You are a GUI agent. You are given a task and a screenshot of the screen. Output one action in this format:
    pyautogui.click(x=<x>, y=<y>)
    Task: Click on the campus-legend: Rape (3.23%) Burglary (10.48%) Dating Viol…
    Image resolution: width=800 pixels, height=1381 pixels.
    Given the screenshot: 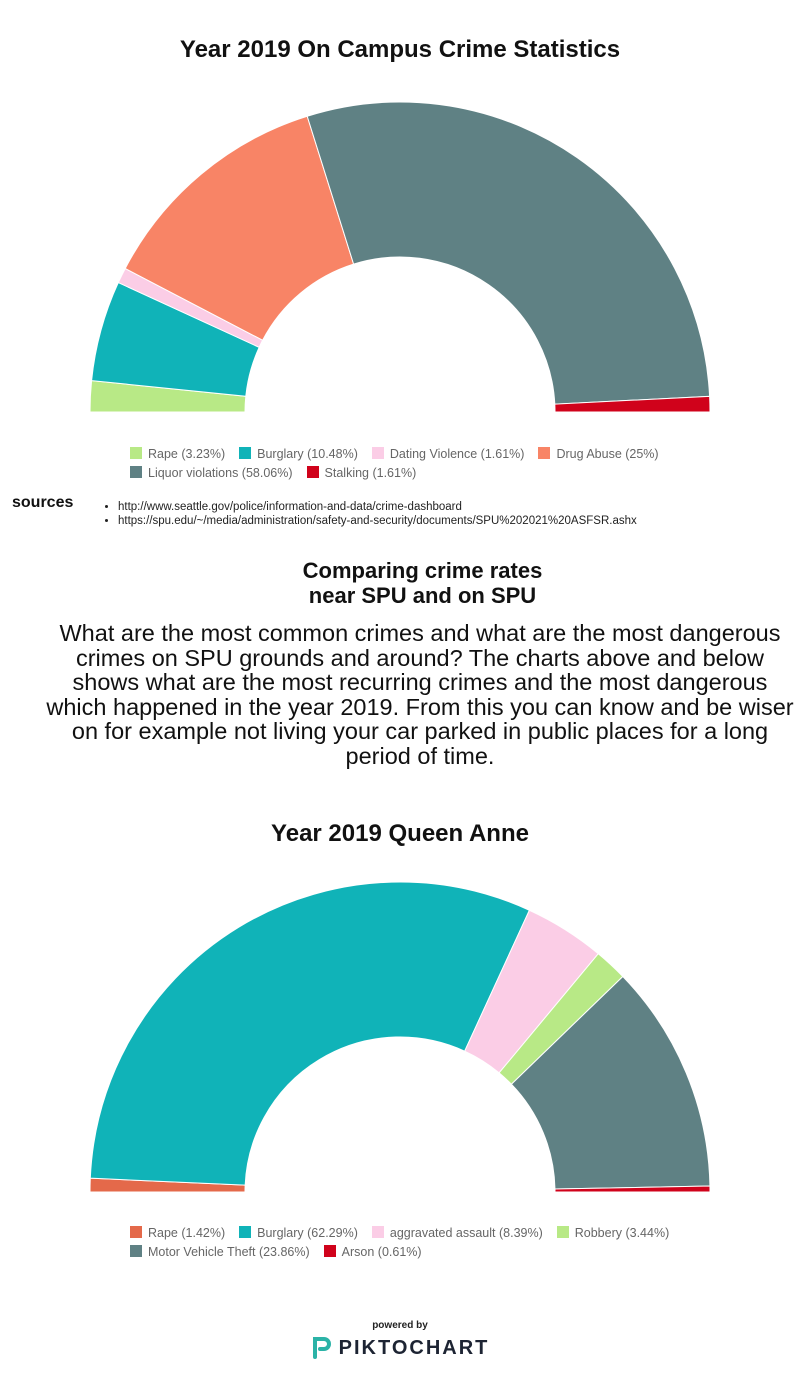 What is the action you would take?
    pyautogui.click(x=410, y=464)
    